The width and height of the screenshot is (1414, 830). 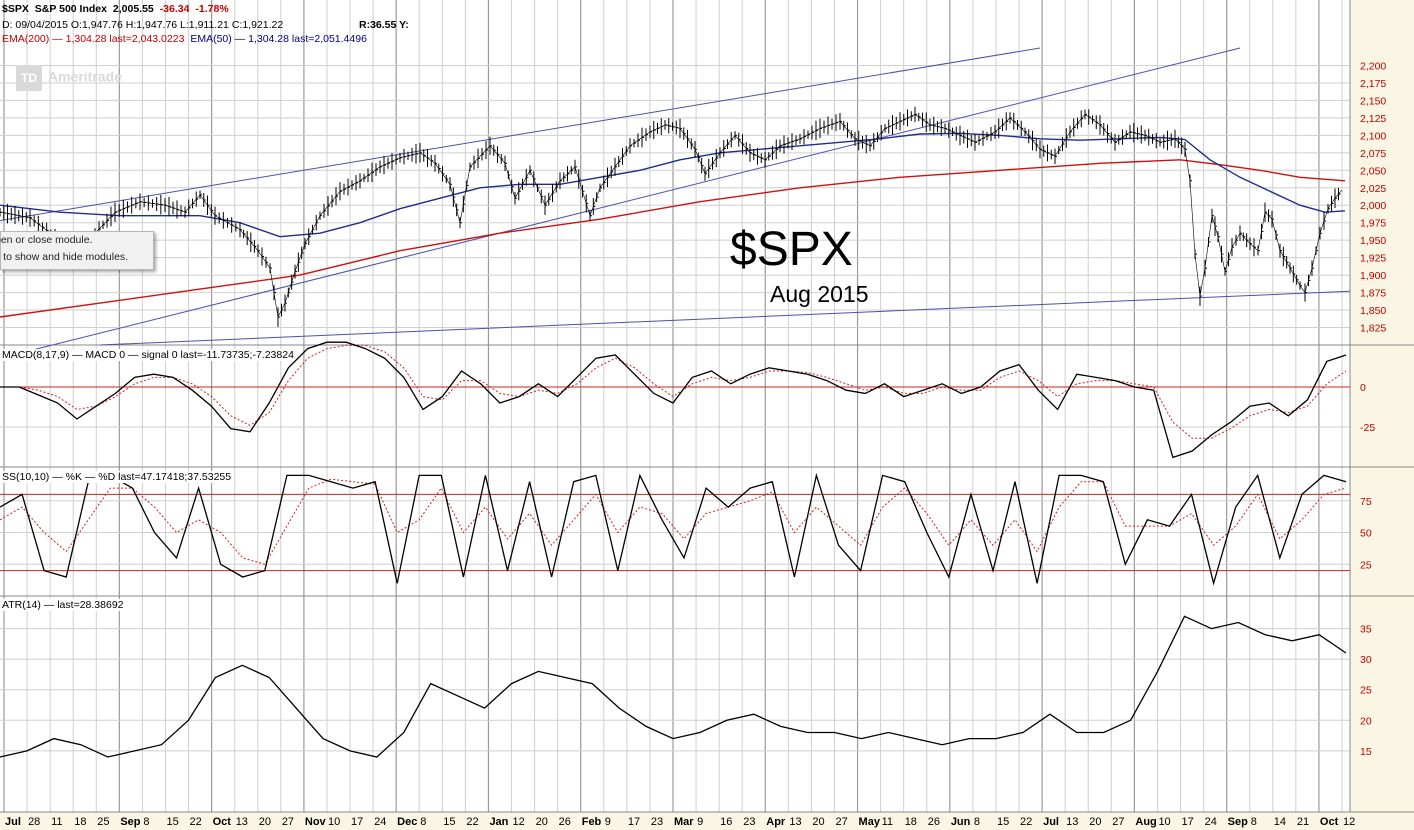 What do you see at coordinates (15, 9) in the screenshot?
I see `symbol: $SPX` at bounding box center [15, 9].